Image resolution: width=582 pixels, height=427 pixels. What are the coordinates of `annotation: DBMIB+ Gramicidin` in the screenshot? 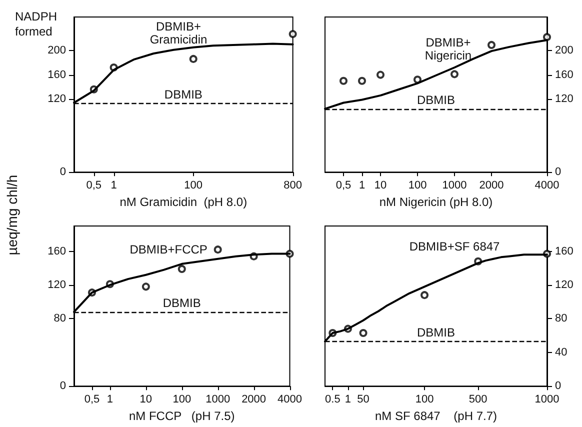 It's located at (179, 33).